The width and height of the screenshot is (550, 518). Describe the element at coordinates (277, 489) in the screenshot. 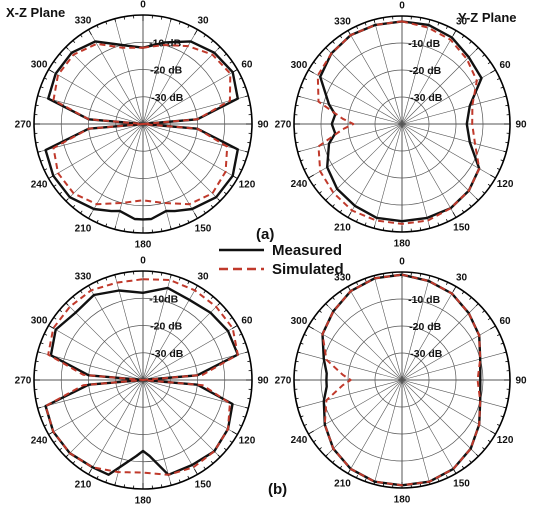

I see `panel-label-b: (b)` at that location.